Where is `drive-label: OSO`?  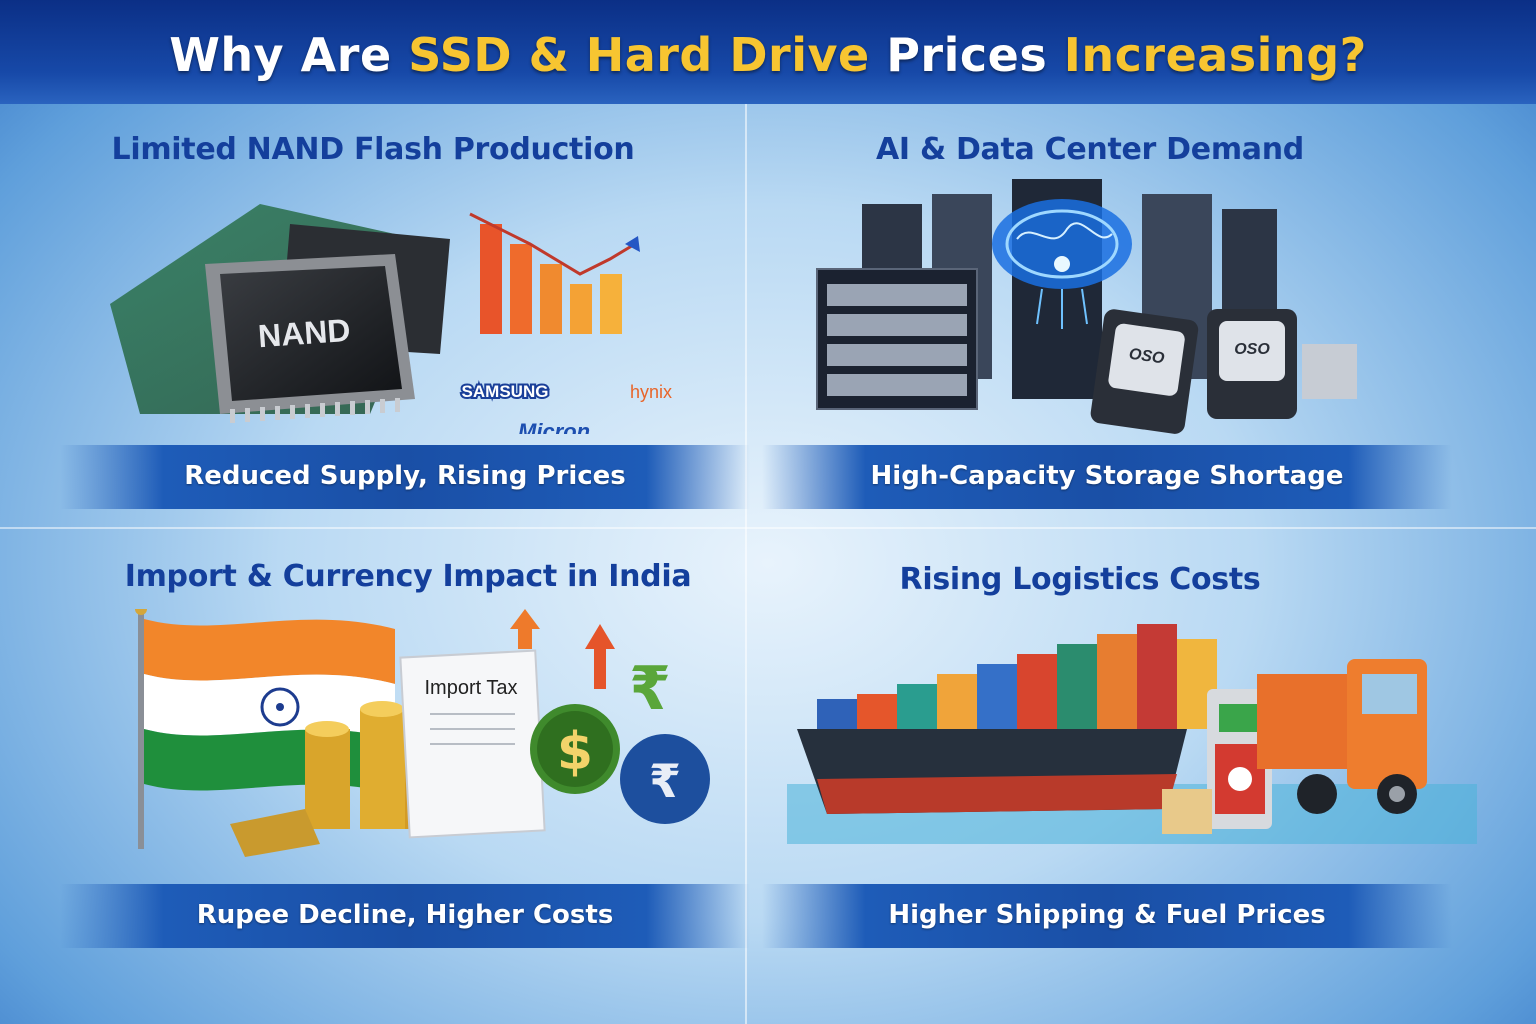
drive-label: OSO is located at coordinates (1147, 357).